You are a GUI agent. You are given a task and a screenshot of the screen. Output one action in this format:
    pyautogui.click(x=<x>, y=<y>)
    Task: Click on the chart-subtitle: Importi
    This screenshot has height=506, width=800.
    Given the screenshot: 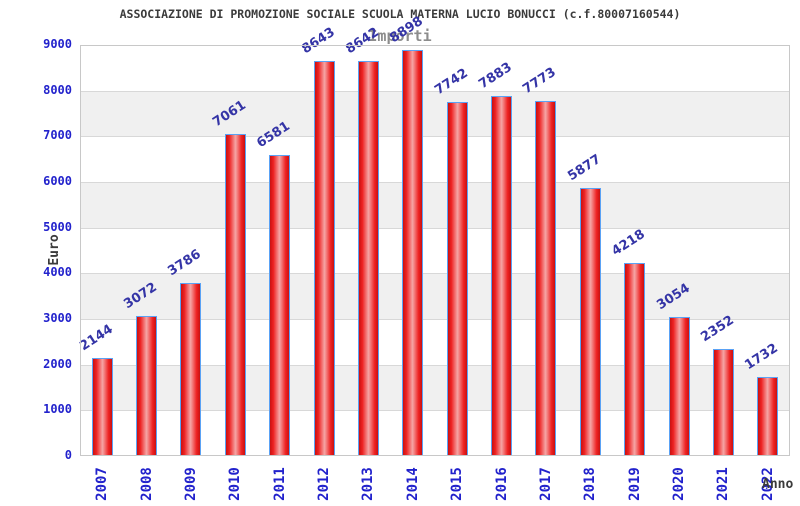 What is the action you would take?
    pyautogui.click(x=400, y=36)
    